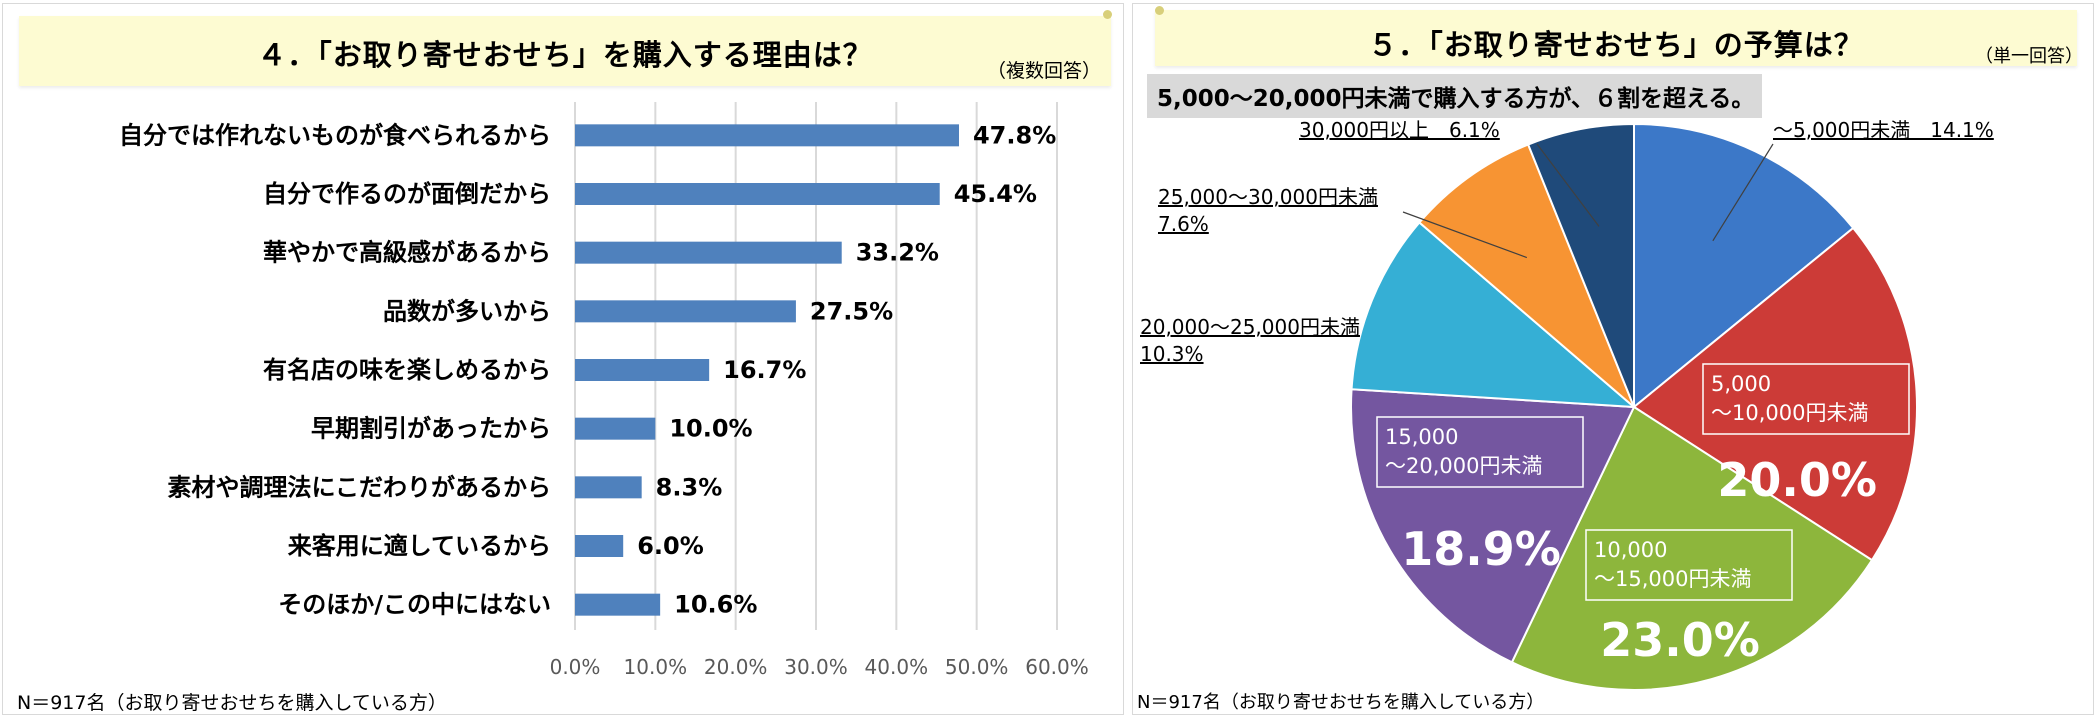 The height and width of the screenshot is (726, 2098). I want to click on pie-inside-label: 5,000, so click(1741, 384).